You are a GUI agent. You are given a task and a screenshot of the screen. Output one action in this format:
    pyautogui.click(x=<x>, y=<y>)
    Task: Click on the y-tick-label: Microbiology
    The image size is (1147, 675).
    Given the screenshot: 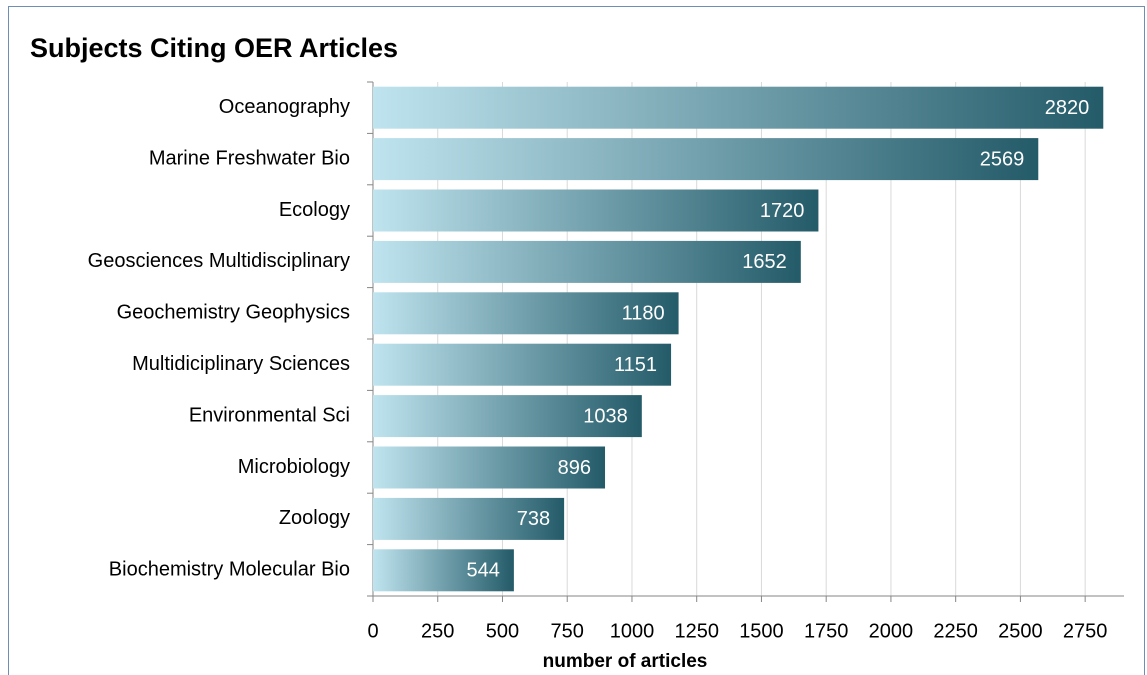 What is the action you would take?
    pyautogui.click(x=294, y=467)
    